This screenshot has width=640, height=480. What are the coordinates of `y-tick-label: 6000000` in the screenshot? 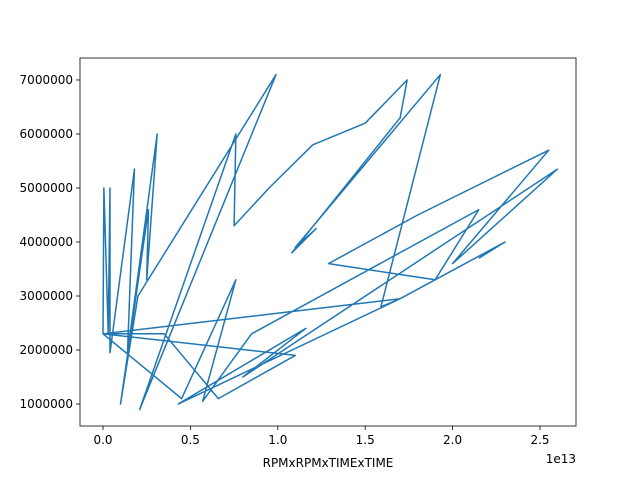 It's located at (46, 134).